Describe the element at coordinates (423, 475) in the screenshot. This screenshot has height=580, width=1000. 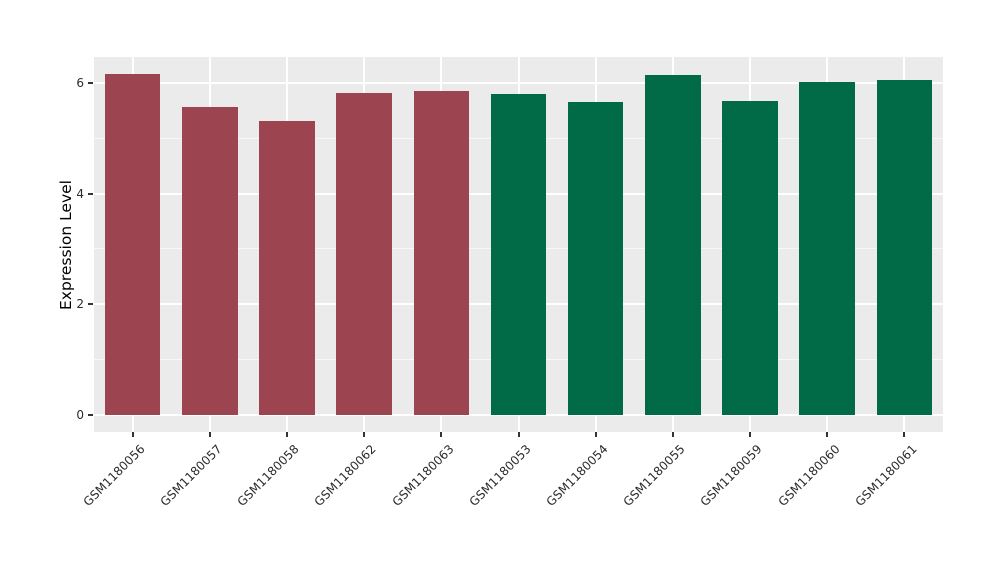
I see `x-tick-label: GSM1180063` at that location.